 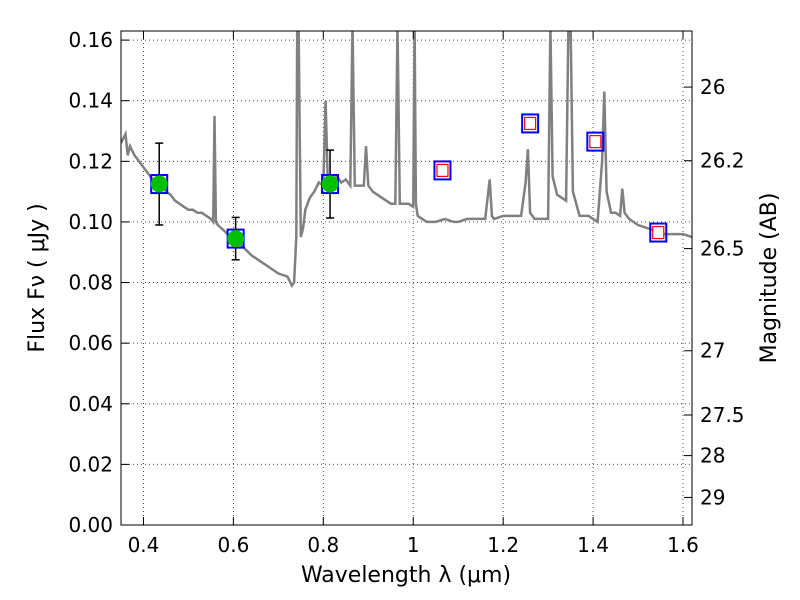 I want to click on y-tick-label: 0.10, so click(x=90, y=222).